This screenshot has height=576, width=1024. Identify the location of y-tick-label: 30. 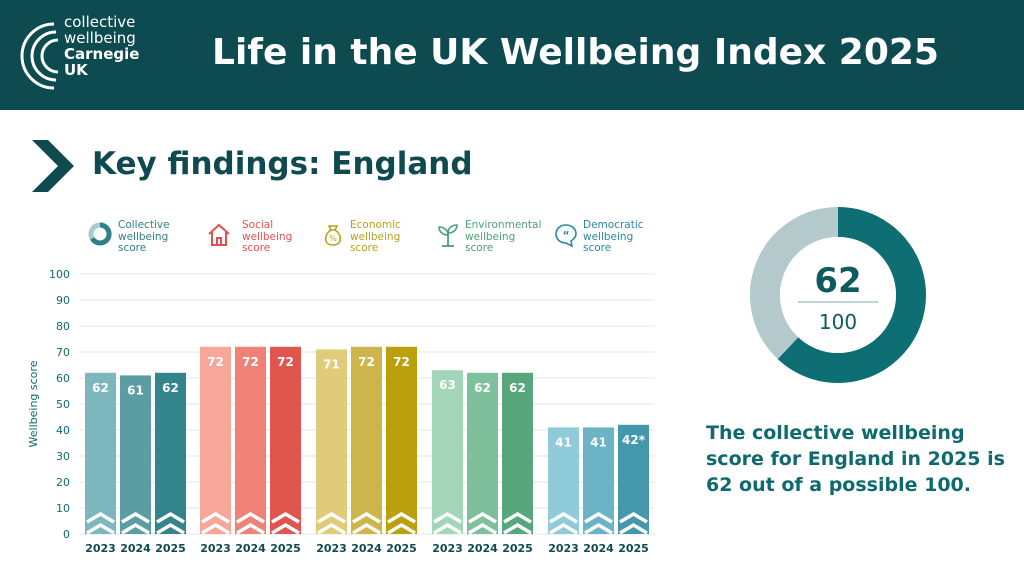
(63, 456).